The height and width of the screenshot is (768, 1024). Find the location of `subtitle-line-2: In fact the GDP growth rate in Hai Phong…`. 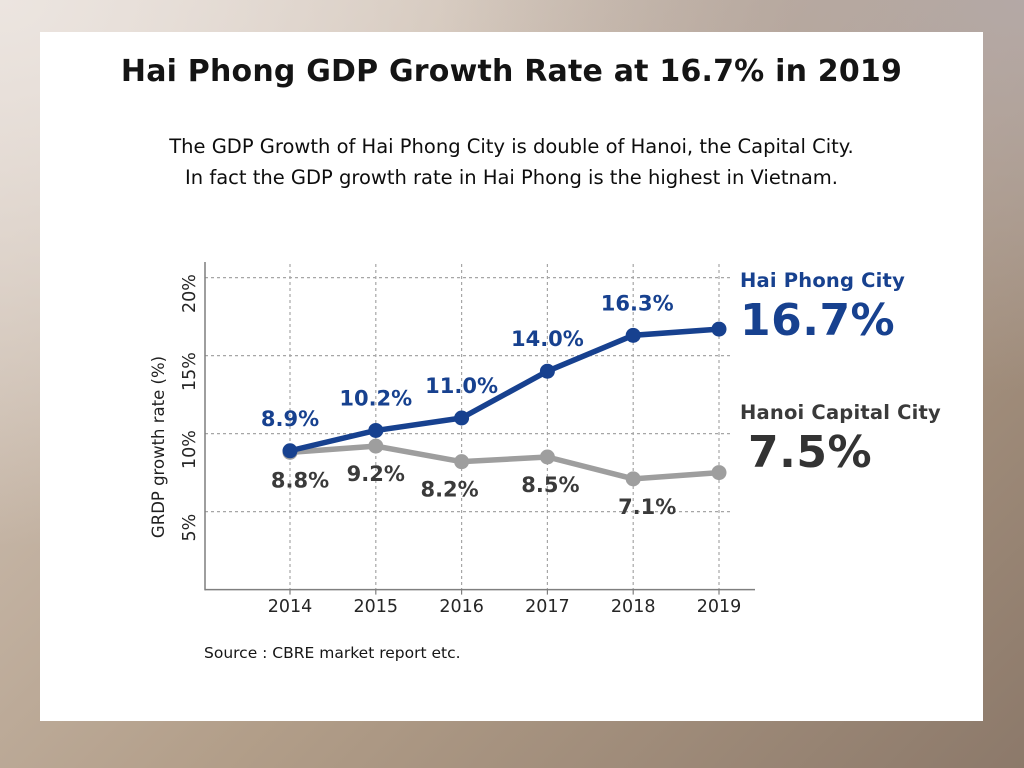

subtitle-line-2: In fact the GDP growth rate in Hai Phong… is located at coordinates (511, 177).